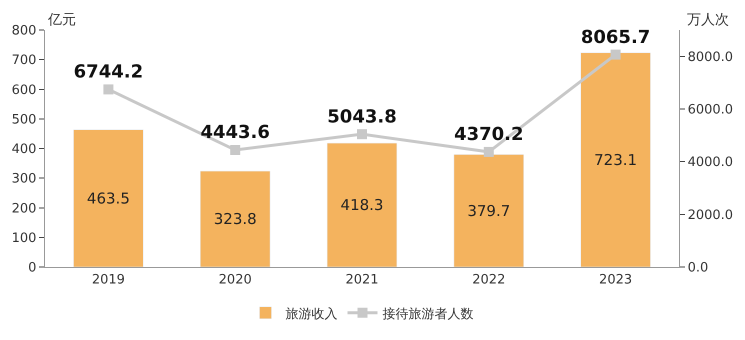 The height and width of the screenshot is (340, 745). I want to click on y-axis-title: 亿元, so click(61, 20).